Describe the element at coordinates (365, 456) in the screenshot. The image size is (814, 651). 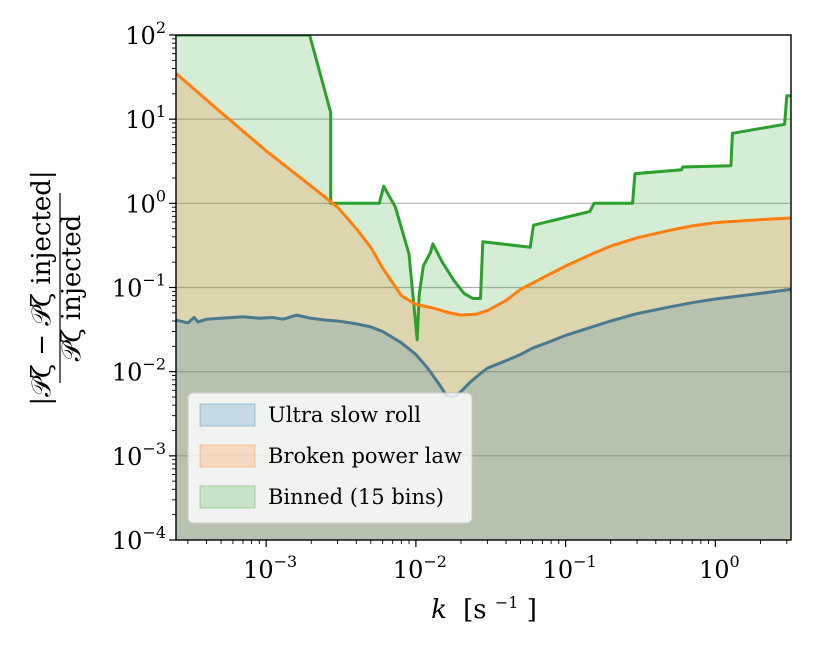
I see `legend-label-broken-power-law: Broken power law` at that location.